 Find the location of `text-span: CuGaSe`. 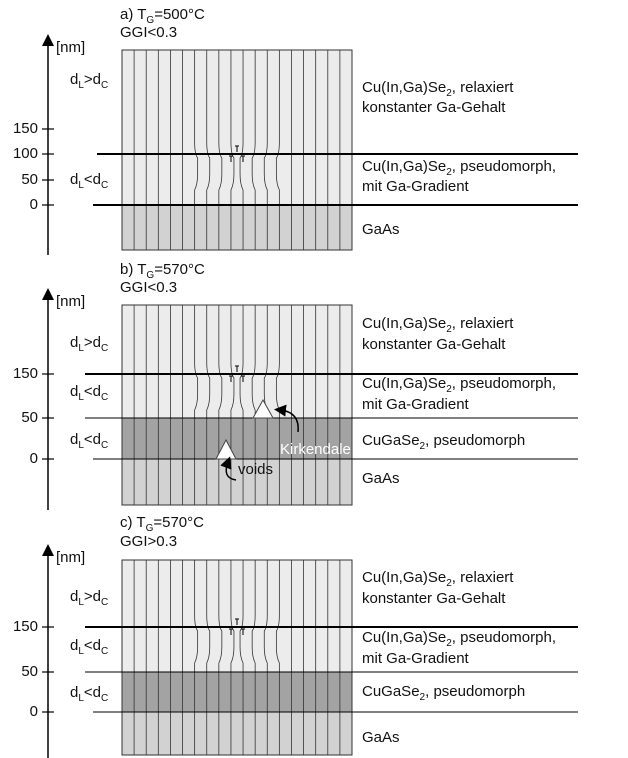

text-span: CuGaSe is located at coordinates (391, 691).